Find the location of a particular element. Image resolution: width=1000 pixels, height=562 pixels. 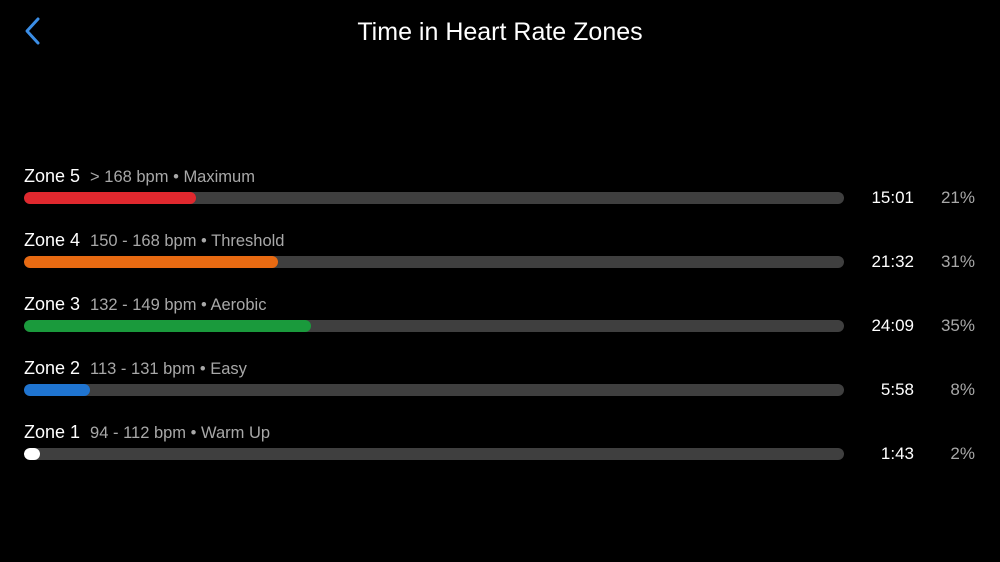

zone-name: Zone 2 is located at coordinates (52, 368).